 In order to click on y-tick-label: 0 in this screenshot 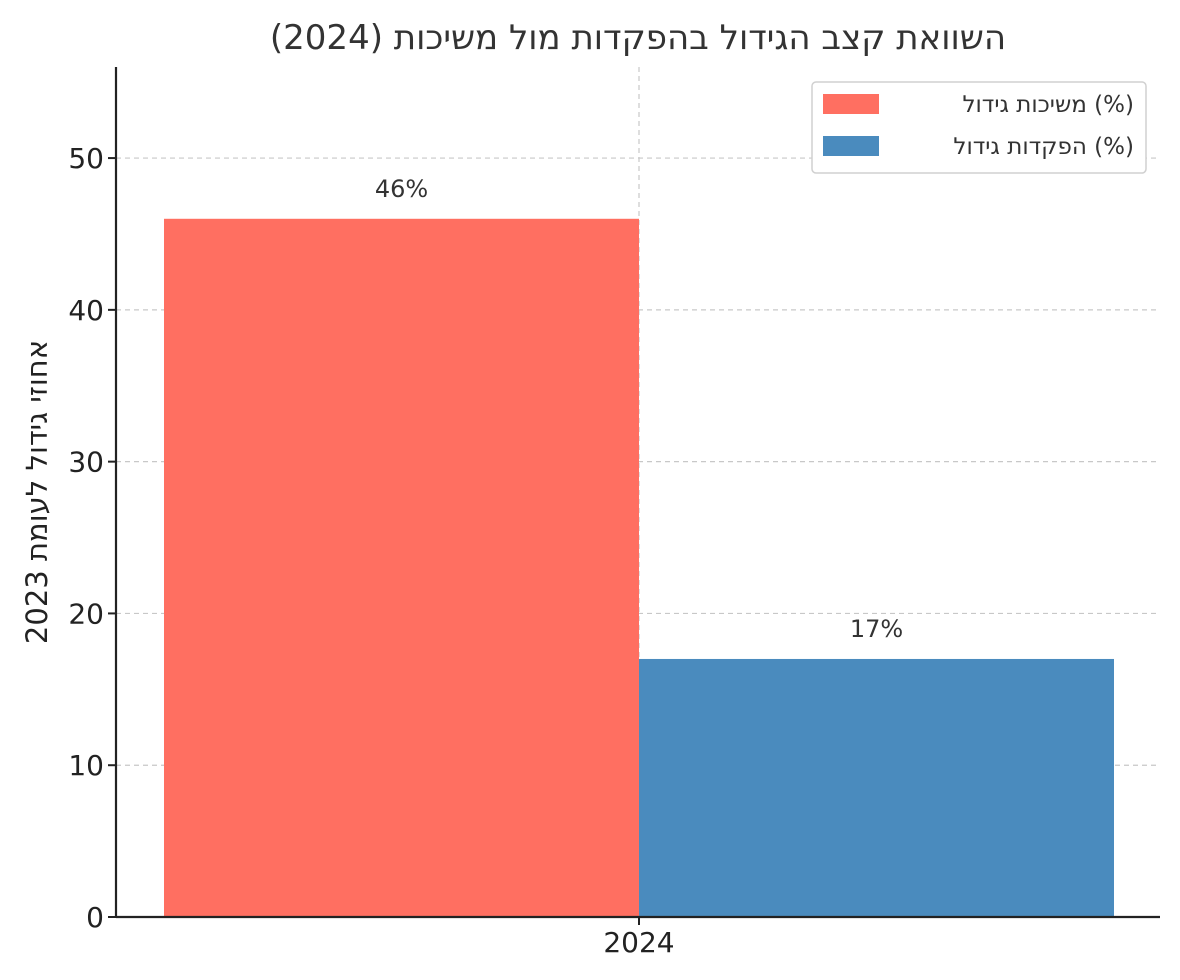, I will do `click(95, 917)`.